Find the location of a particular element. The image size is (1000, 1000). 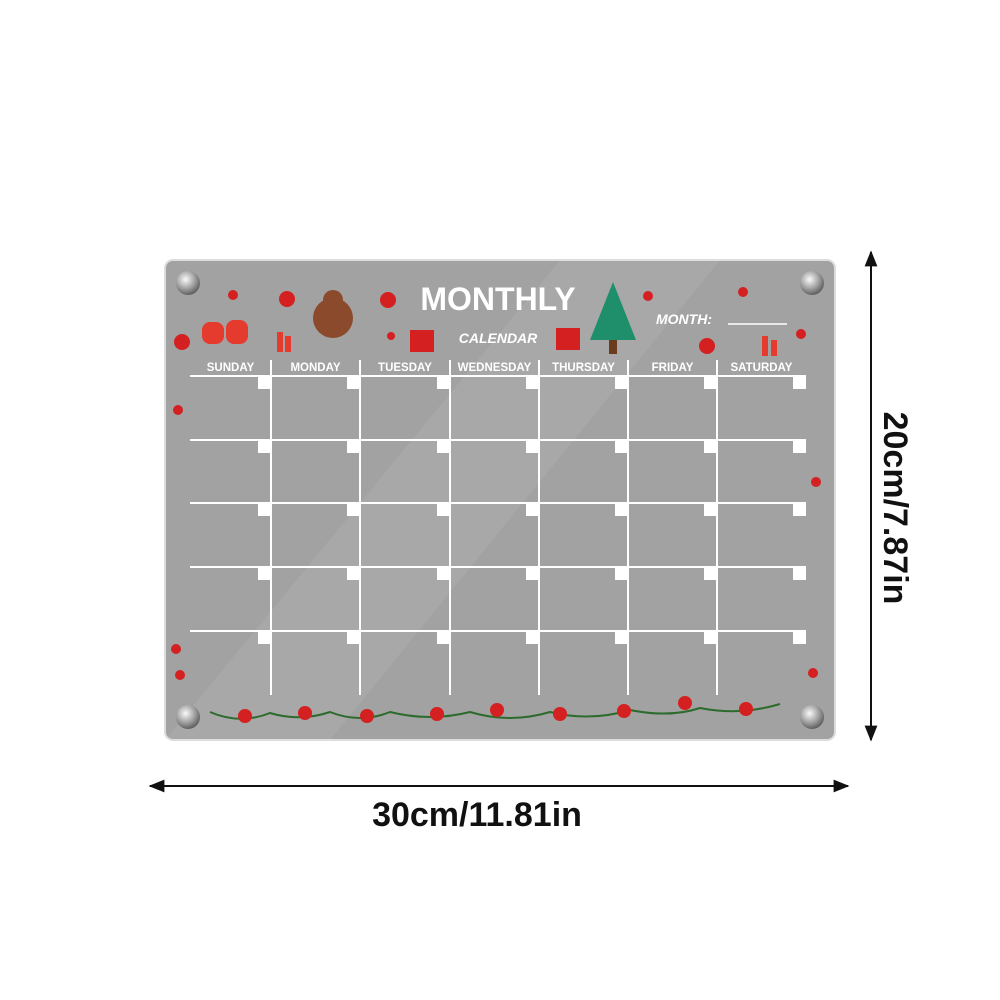

board-subtitle: CALENDAR is located at coordinates (498, 338).